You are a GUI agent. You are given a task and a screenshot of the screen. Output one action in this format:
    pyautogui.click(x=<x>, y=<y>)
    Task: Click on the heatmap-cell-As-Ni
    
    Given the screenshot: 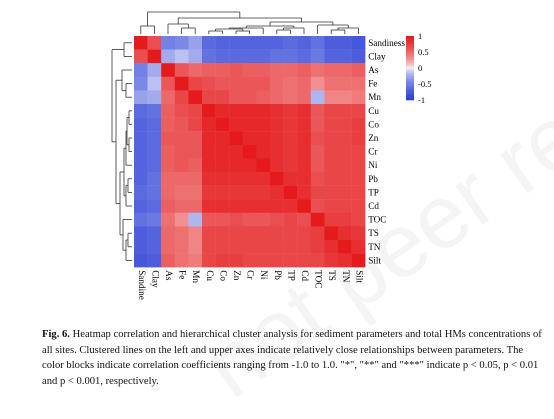 What is the action you would take?
    pyautogui.click(x=263, y=70)
    